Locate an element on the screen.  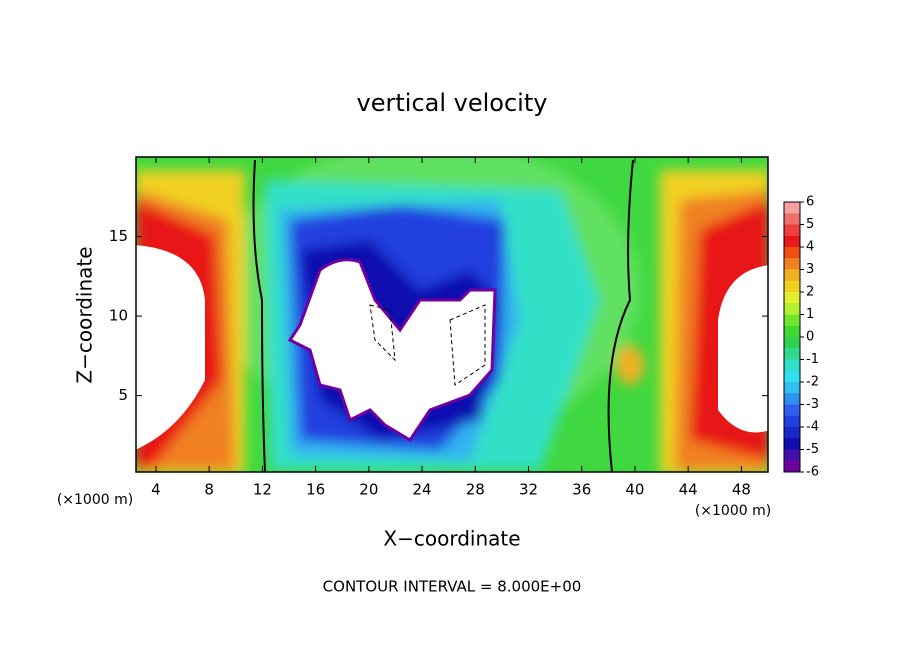
colorbar-label: 6 is located at coordinates (810, 202).